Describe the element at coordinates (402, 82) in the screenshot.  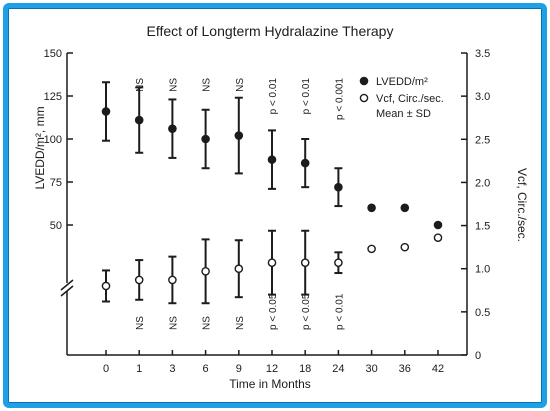
I see `legend-lvedd-label: LVEDD/m²` at that location.